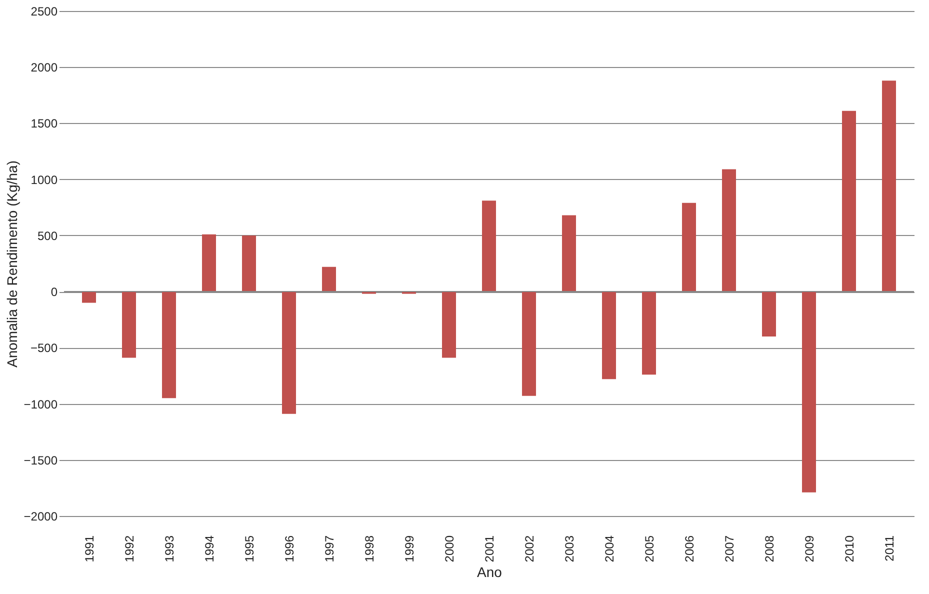  What do you see at coordinates (209, 548) in the screenshot?
I see `x-tick-label: 1994` at bounding box center [209, 548].